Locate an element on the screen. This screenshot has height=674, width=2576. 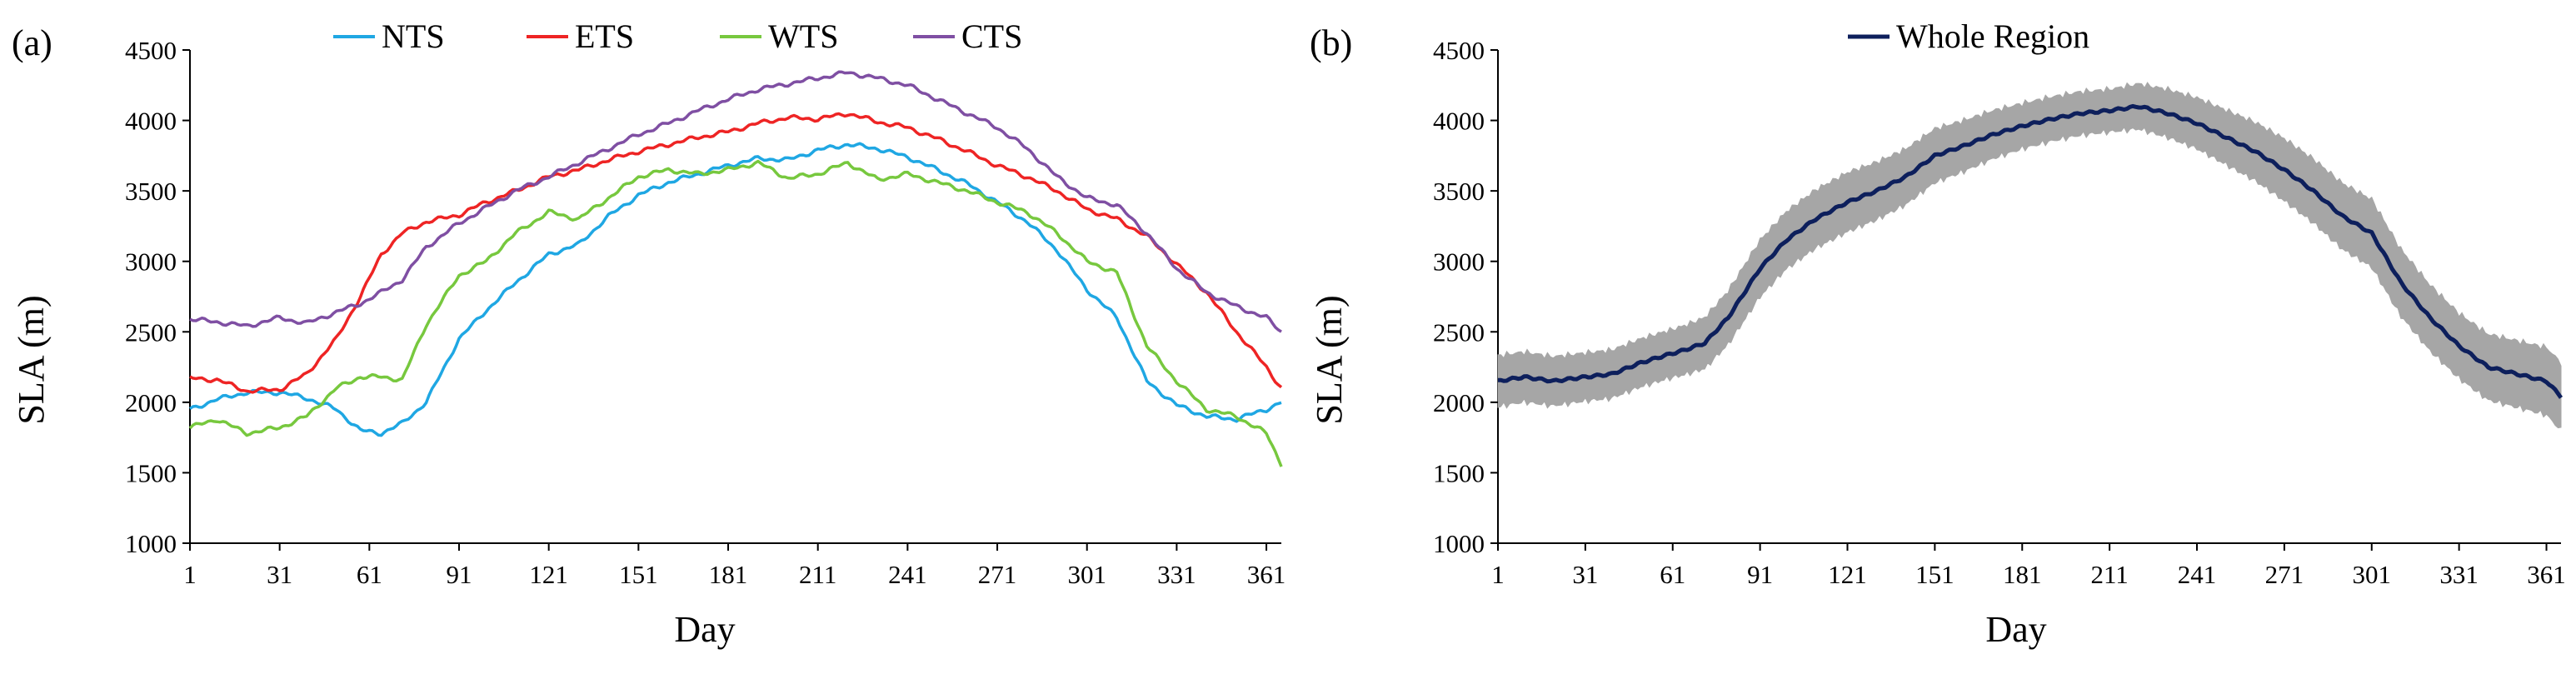
legend-entry-ets: ETS is located at coordinates (580, 36).